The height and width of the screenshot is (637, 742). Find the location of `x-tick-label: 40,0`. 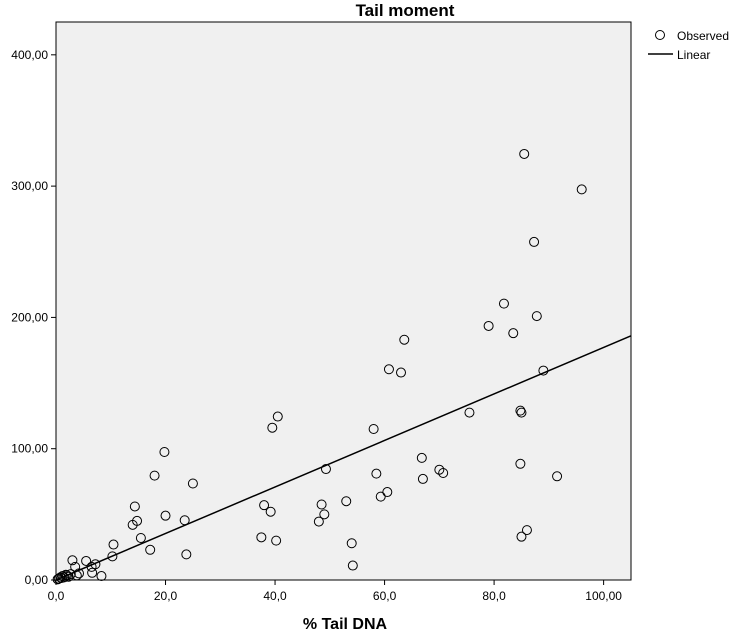

x-tick-label: 40,0 is located at coordinates (275, 596).